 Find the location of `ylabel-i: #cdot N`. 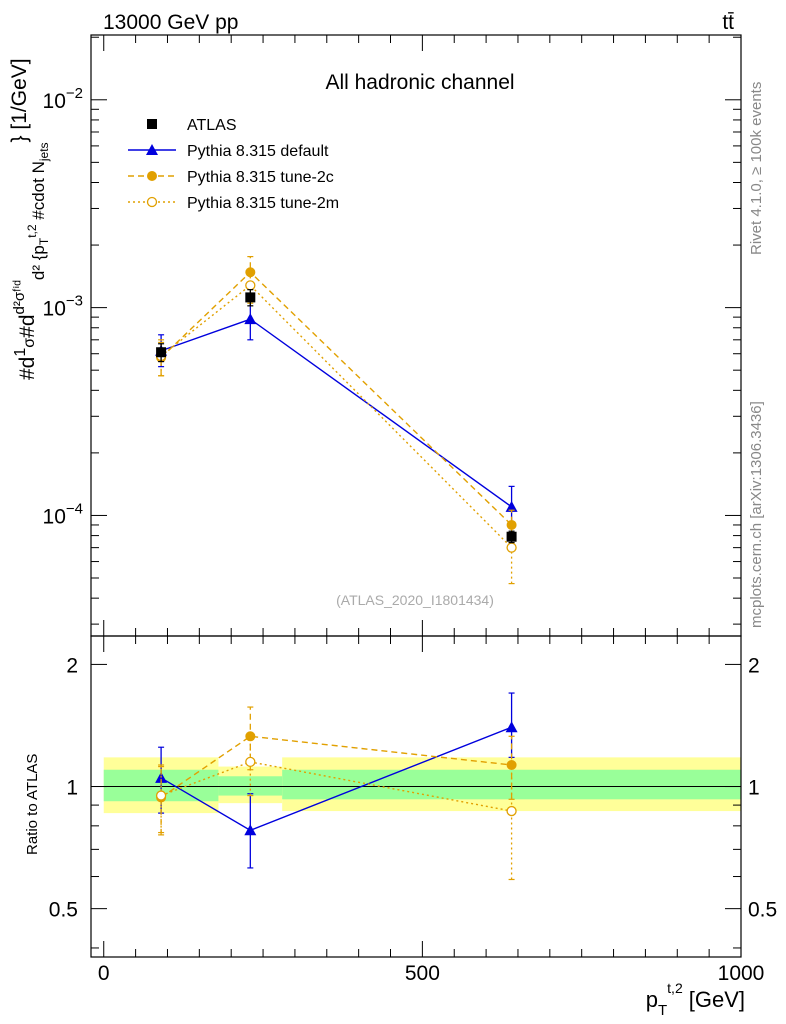

ylabel-i: #cdot N is located at coordinates (38, 192).